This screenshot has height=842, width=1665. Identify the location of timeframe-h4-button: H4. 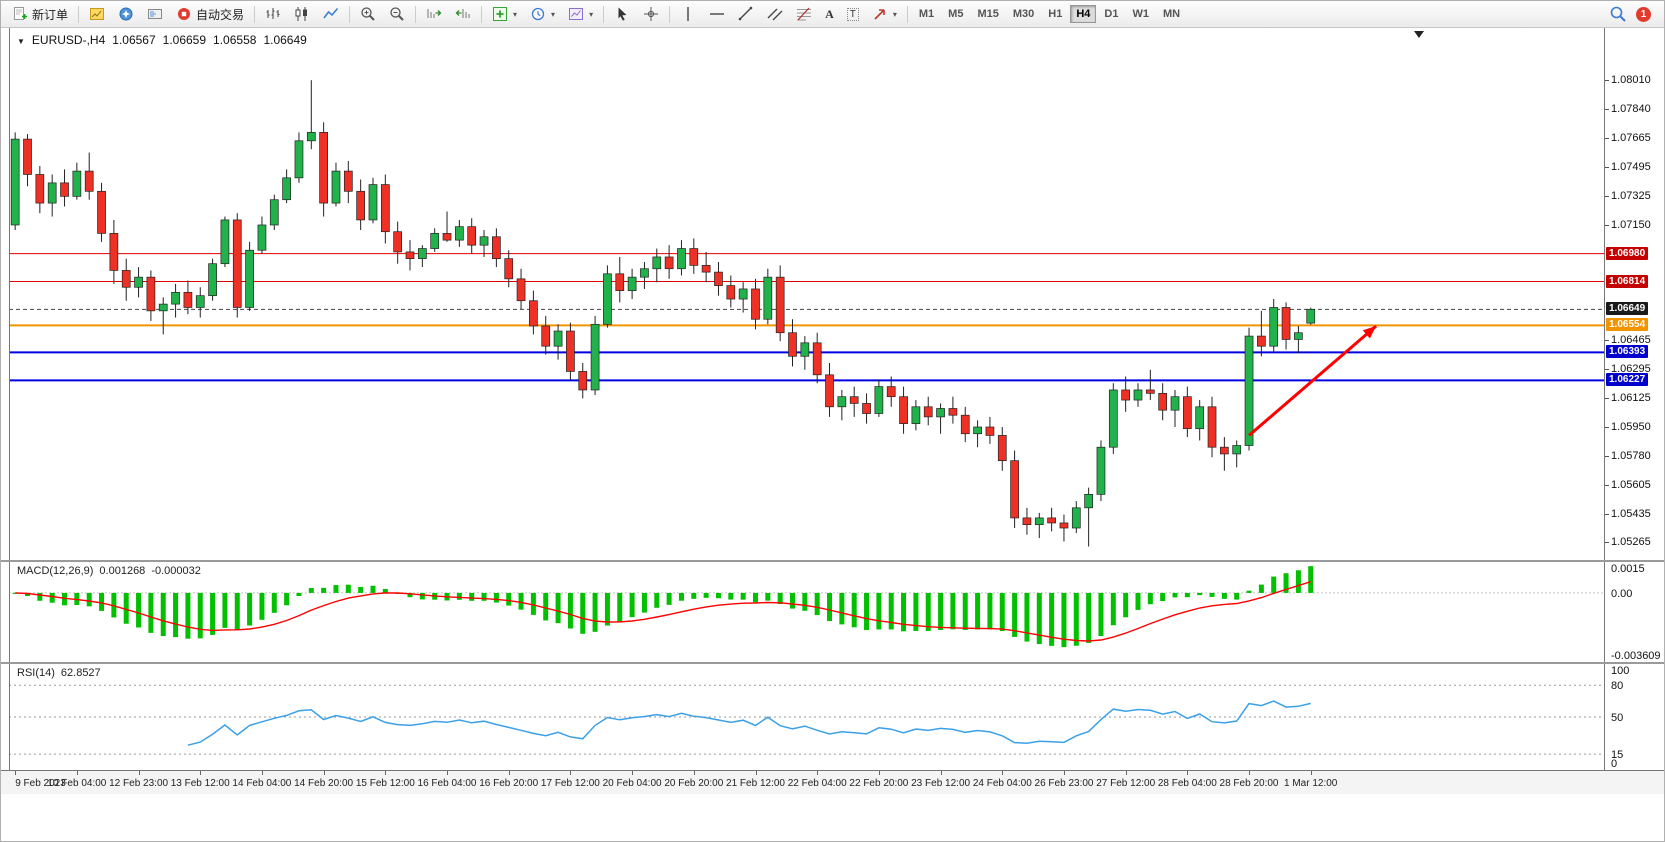
(1083, 14).